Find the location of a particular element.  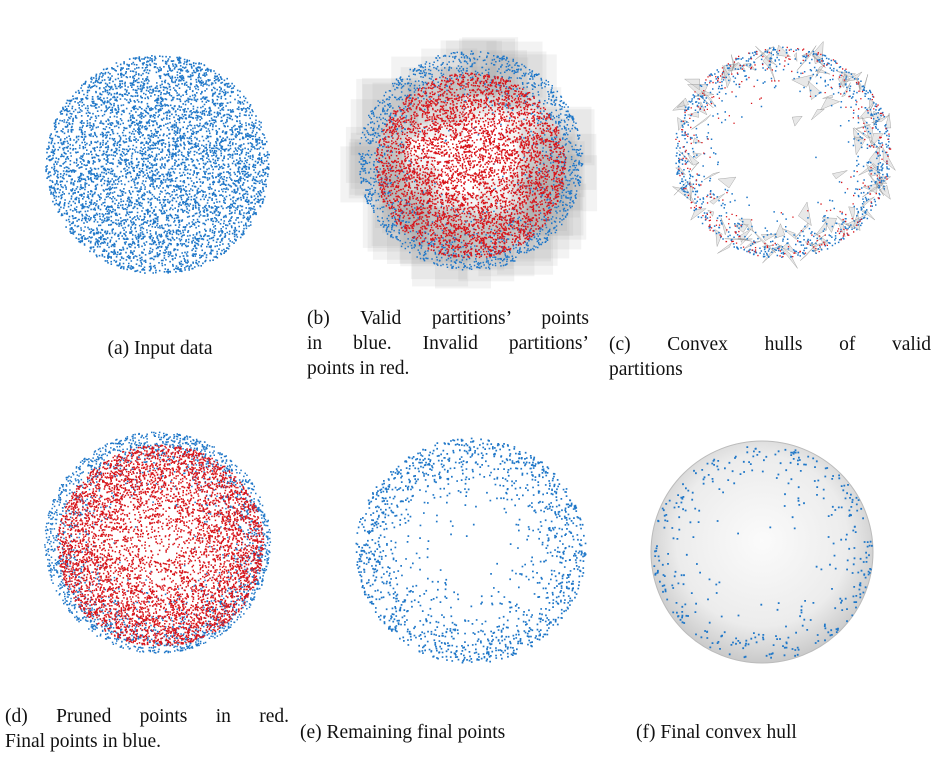

caption-line: (a) Input data is located at coordinates (160, 348).